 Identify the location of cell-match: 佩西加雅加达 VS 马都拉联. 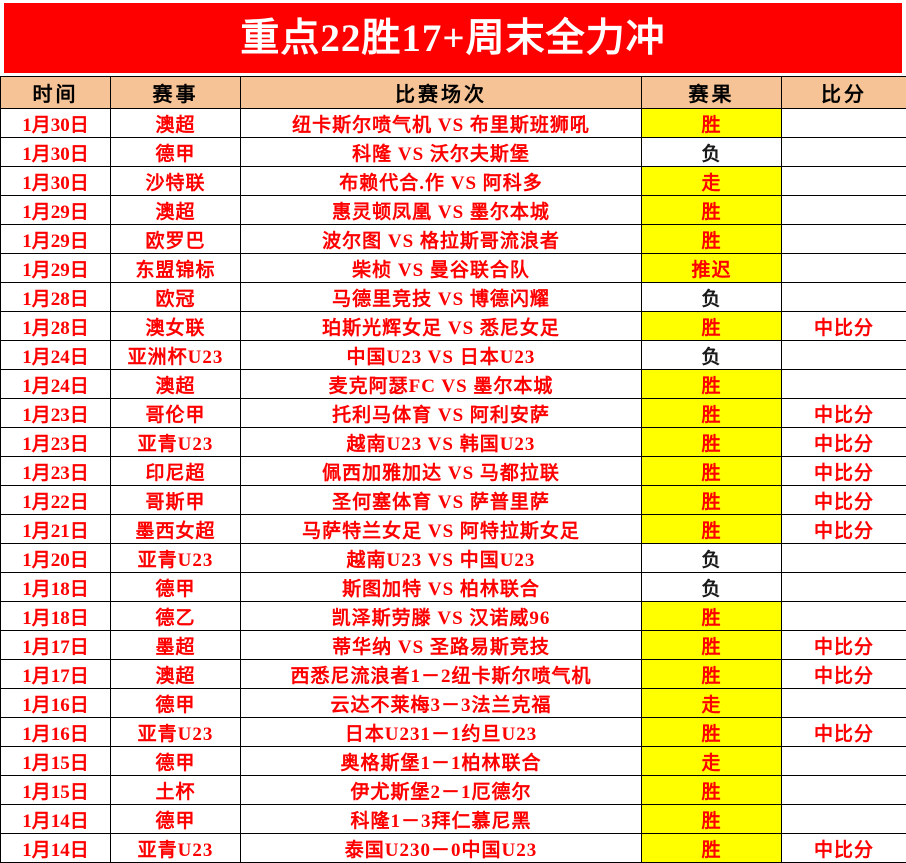
(441, 471).